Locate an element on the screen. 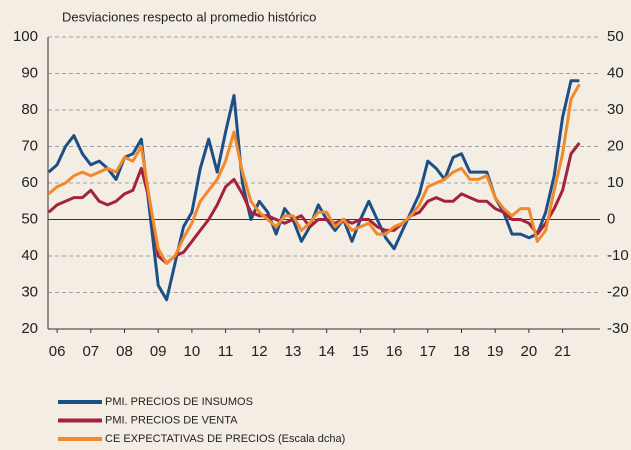 This screenshot has width=631, height=450. x-tick-label: 14 is located at coordinates (326, 351).